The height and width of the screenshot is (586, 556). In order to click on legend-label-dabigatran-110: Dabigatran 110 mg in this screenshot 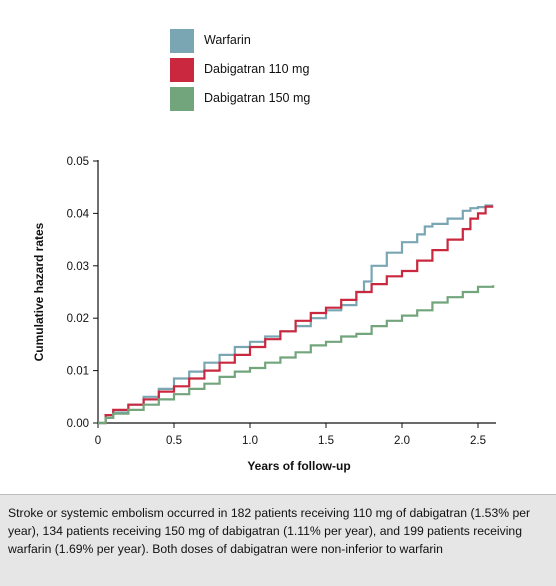, I will do `click(257, 69)`.